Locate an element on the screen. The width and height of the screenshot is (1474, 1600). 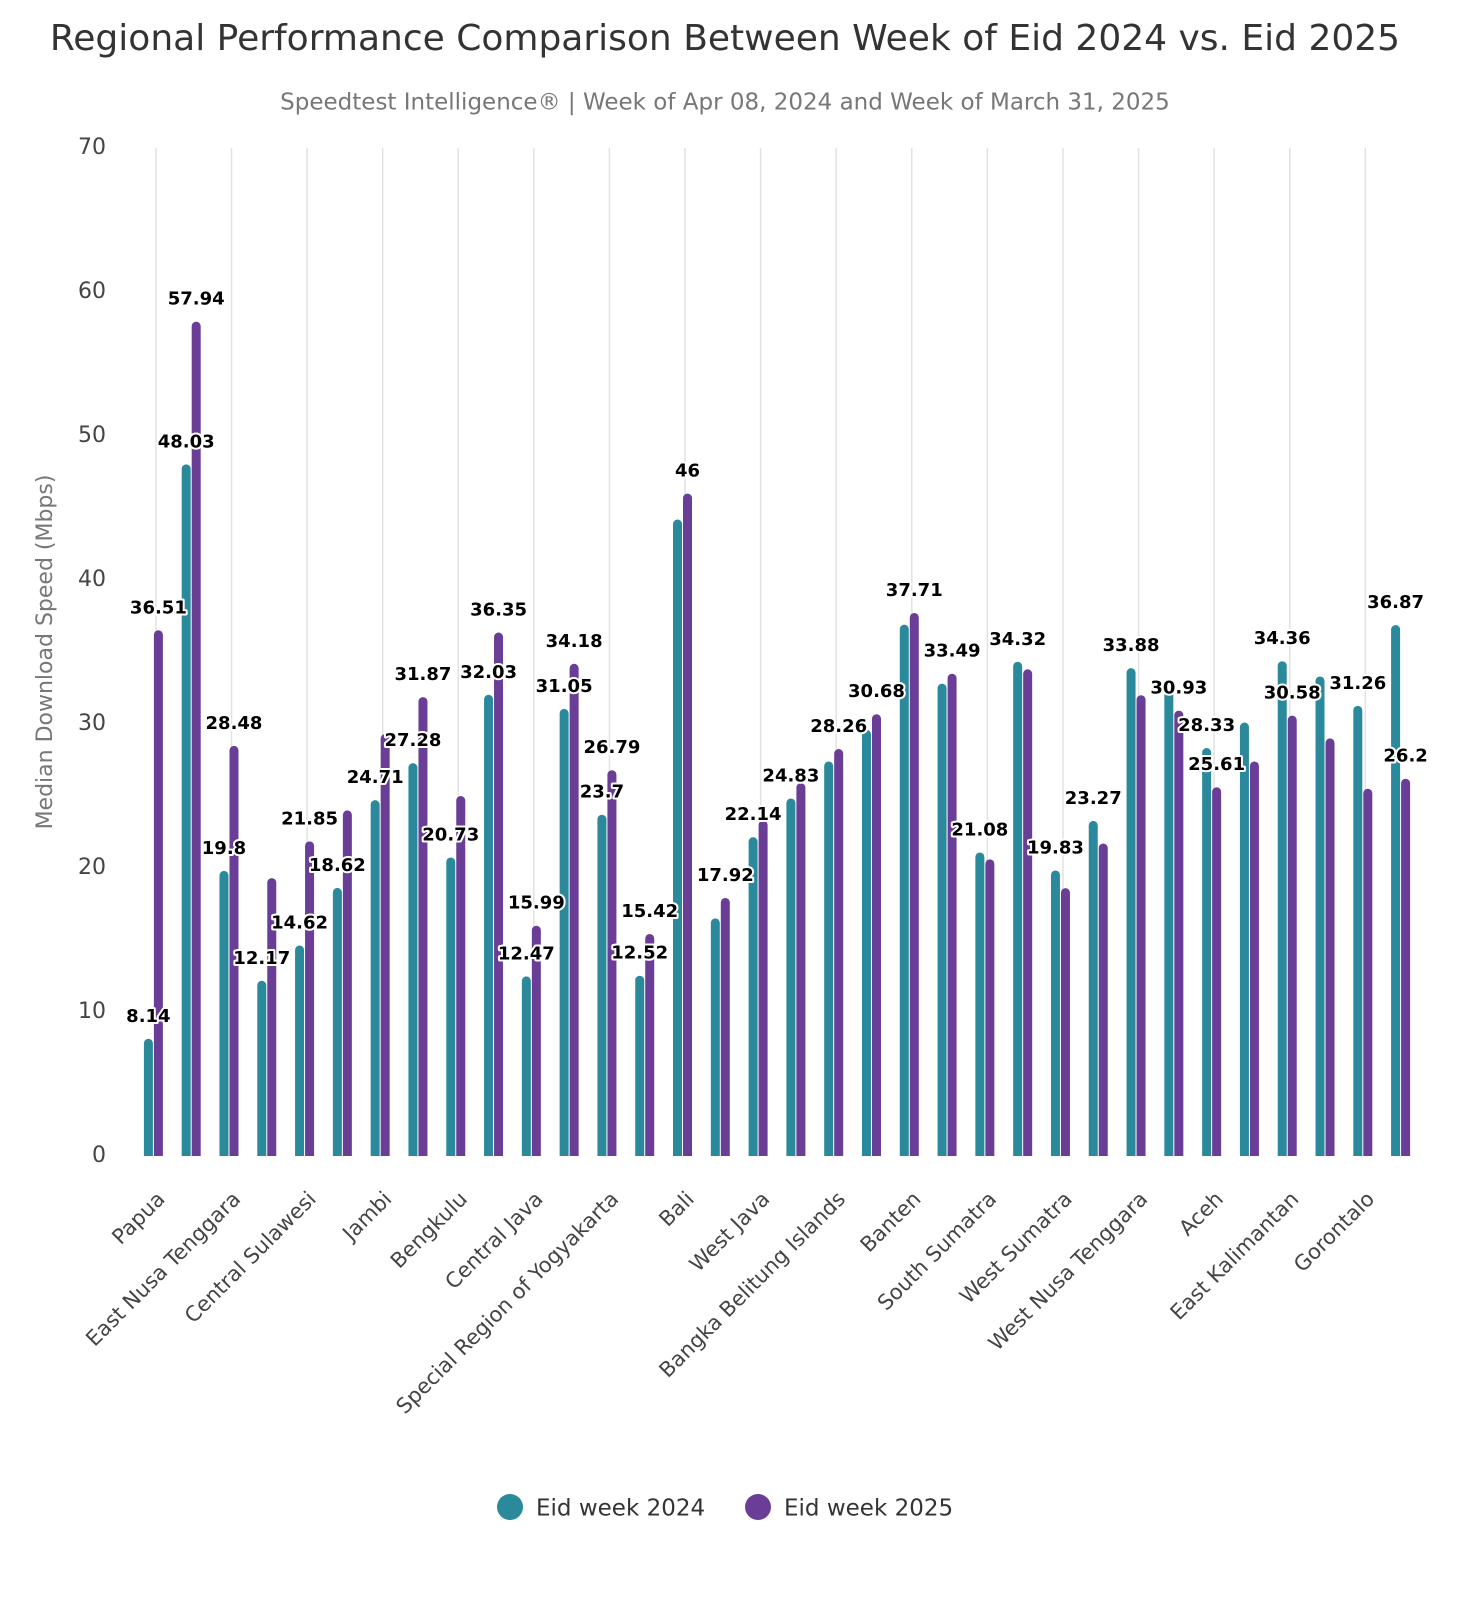
data-label: 34.32 is located at coordinates (1017, 639).